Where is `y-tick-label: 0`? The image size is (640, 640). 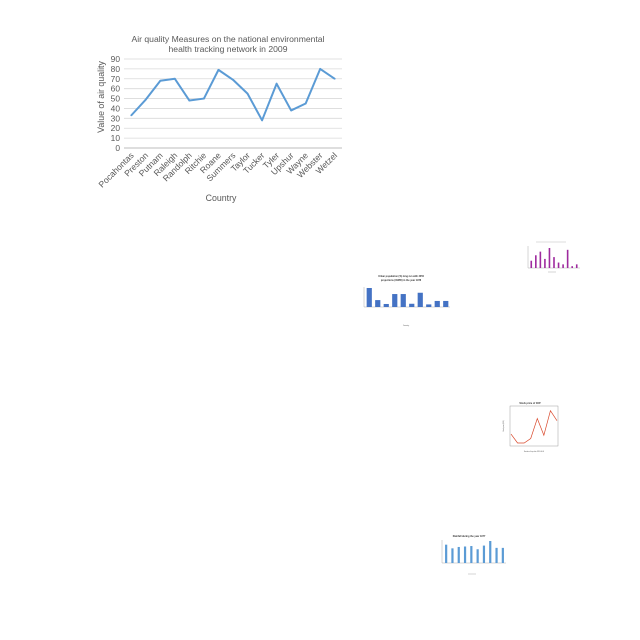
y-tick-label: 0 is located at coordinates (117, 148).